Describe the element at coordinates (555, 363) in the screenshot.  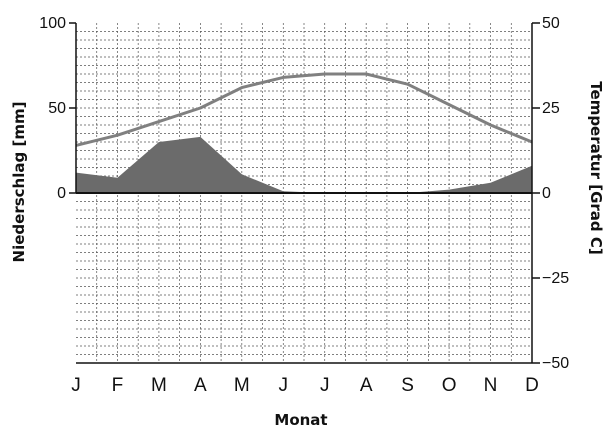
I see `right-tick-label: −50` at that location.